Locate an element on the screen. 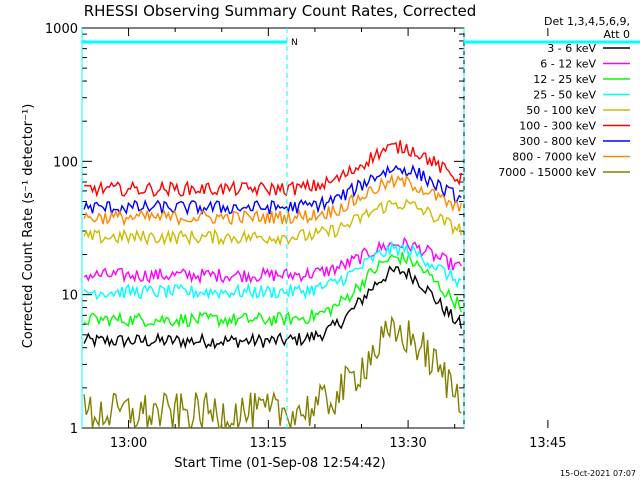 This screenshot has height=480, width=640. legend-label: 12 - 25 keV is located at coordinates (564, 79).